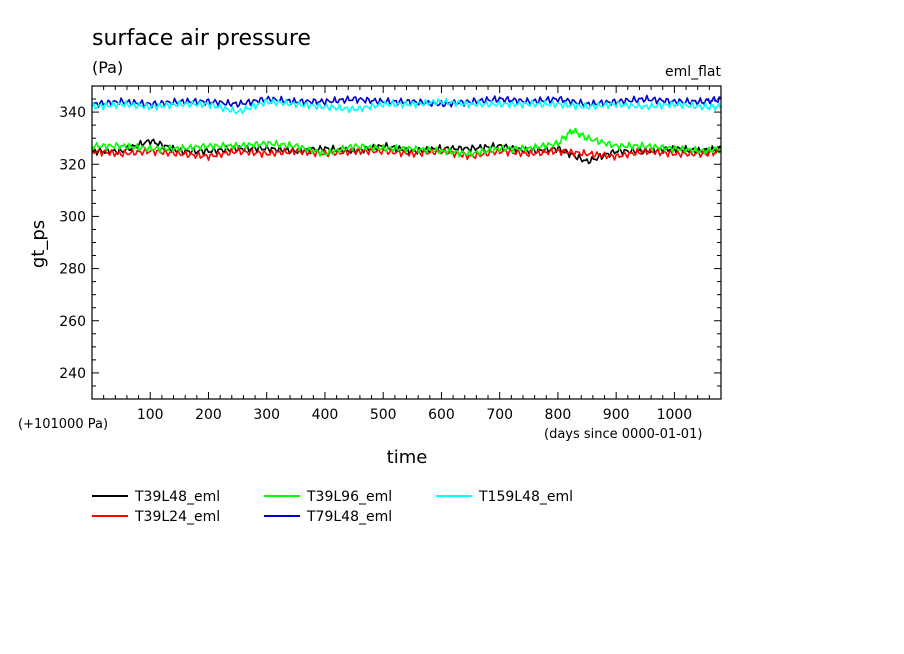 The image size is (904, 654). I want to click on series-line-t39l24-eml, so click(406, 154).